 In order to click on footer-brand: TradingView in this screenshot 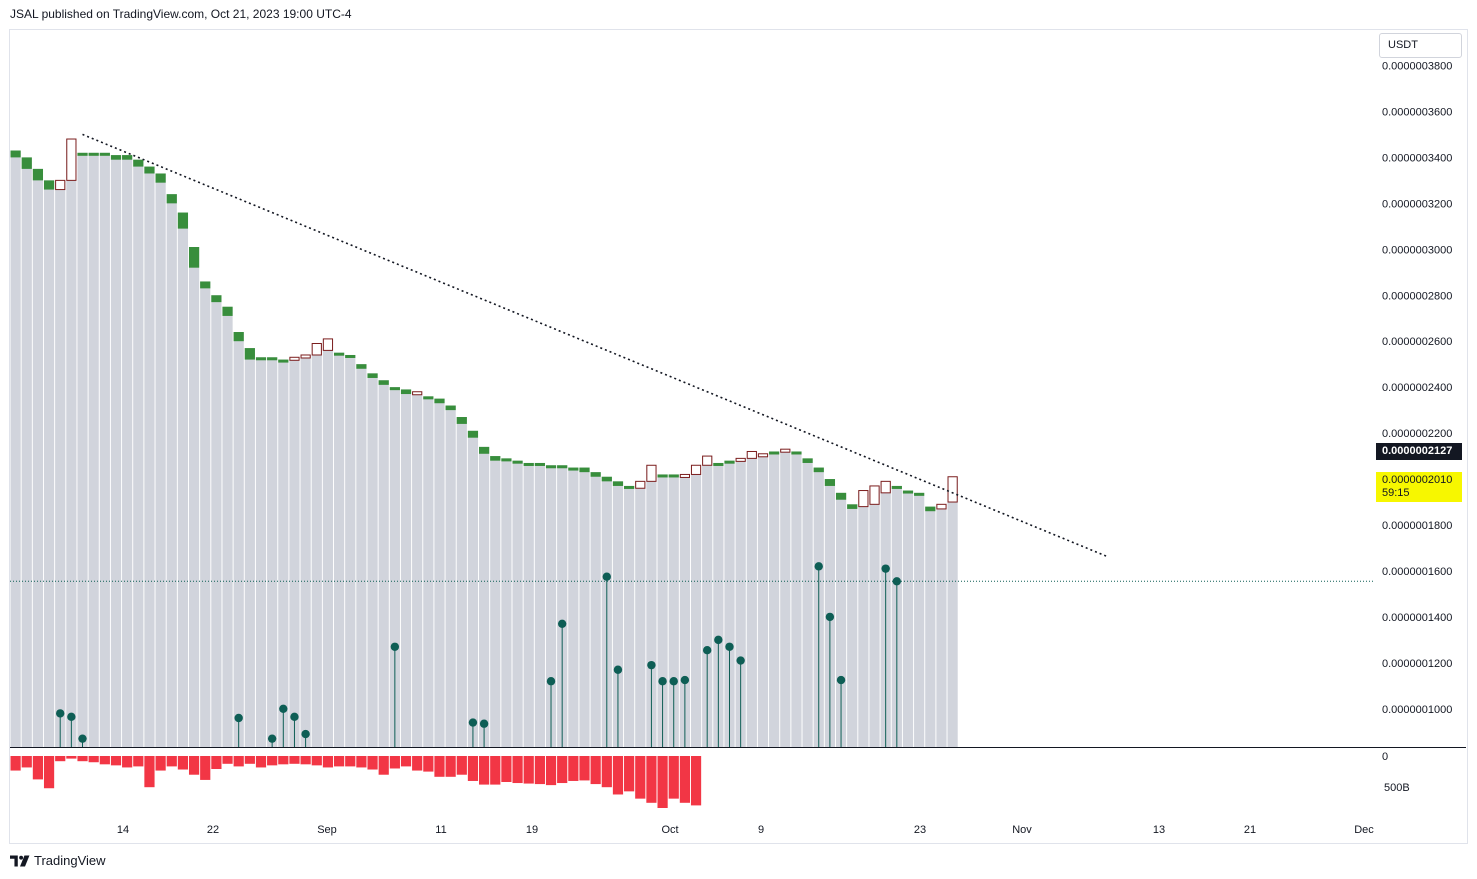, I will do `click(58, 860)`.